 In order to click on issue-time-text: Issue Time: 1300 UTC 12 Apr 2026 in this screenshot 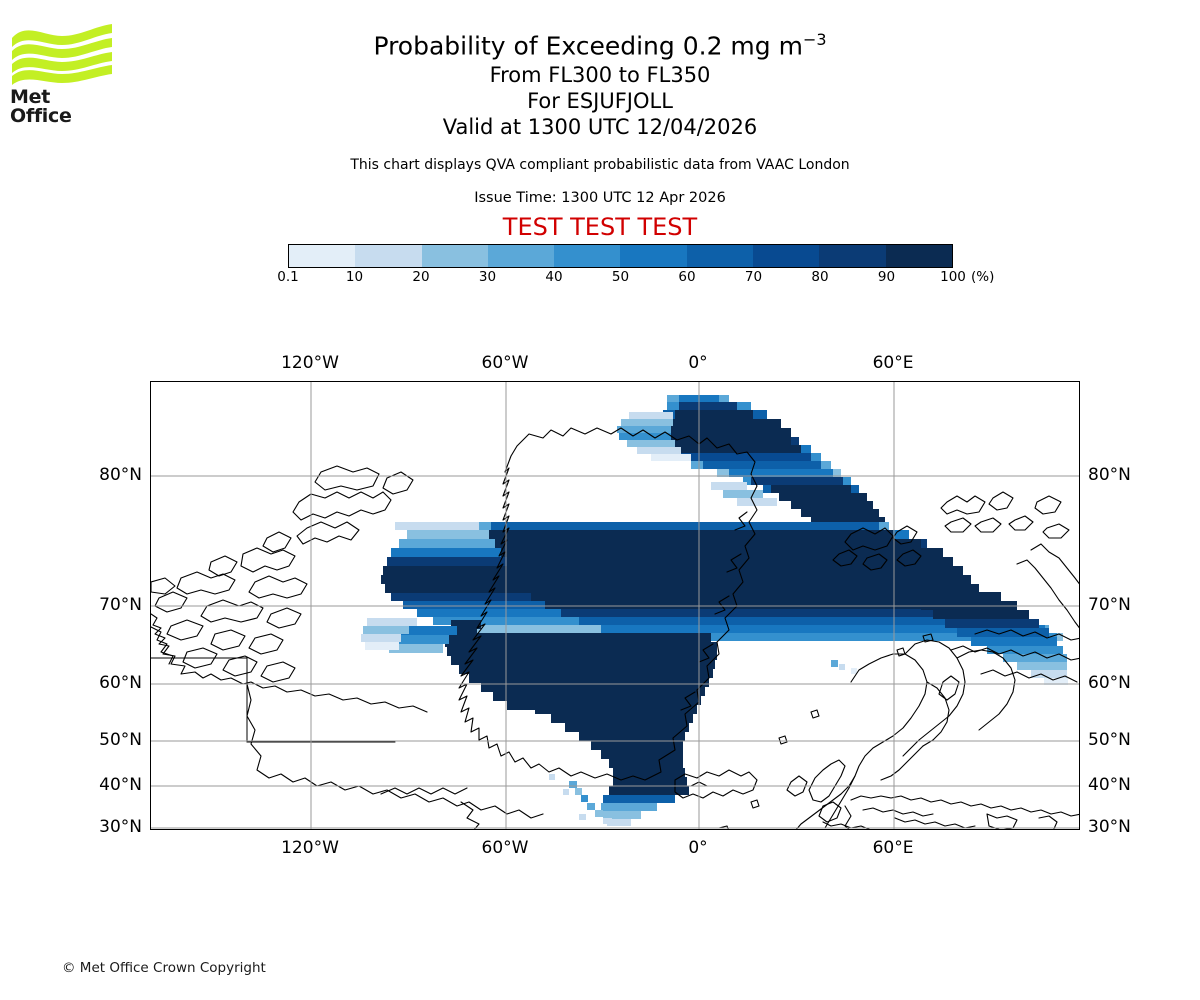, I will do `click(600, 198)`.